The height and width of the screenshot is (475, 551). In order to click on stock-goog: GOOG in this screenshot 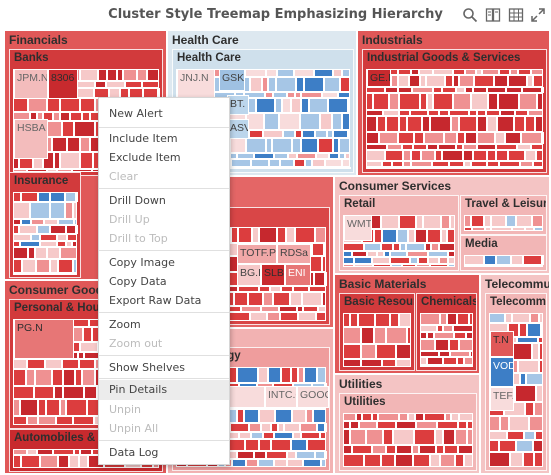, I will do `click(313, 397)`.